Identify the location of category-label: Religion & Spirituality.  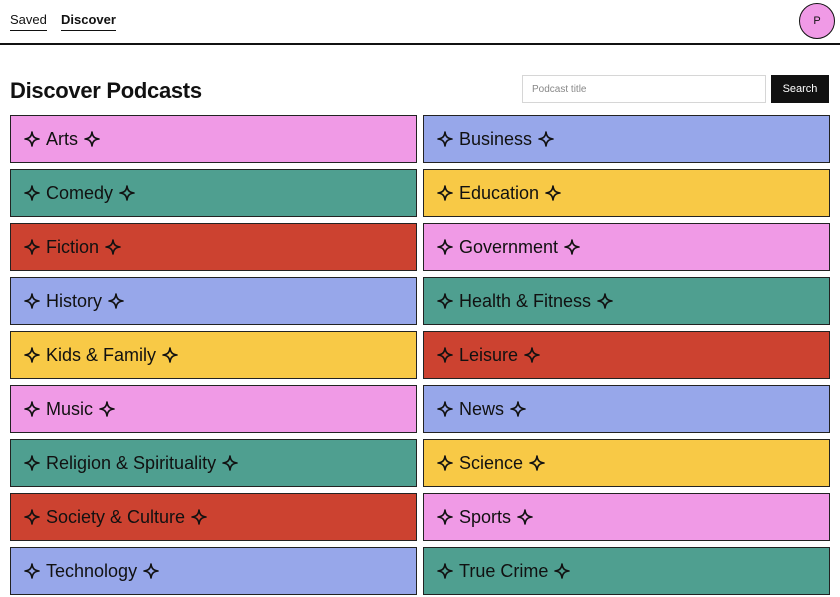
(131, 463).